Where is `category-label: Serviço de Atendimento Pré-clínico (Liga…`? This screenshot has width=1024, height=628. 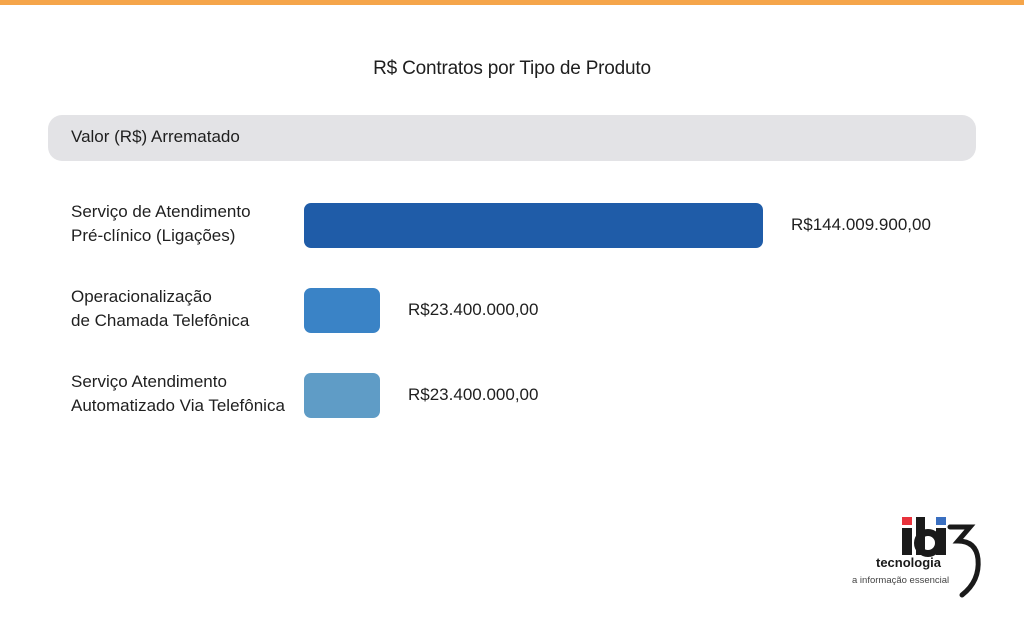 category-label: Serviço de Atendimento Pré-clínico (Liga… is located at coordinates (161, 223).